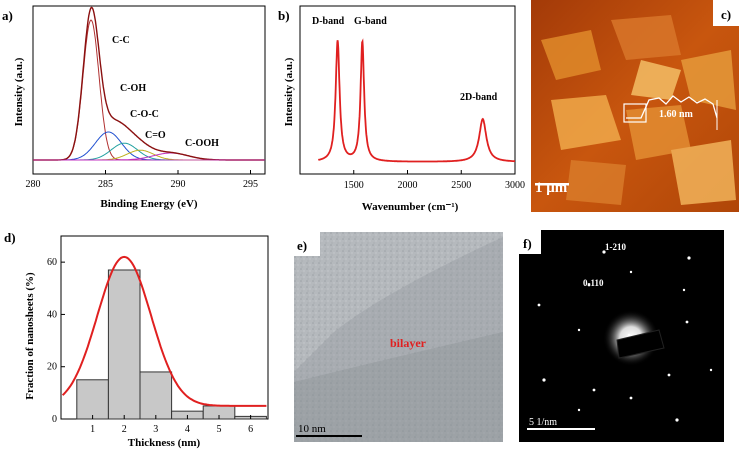 The width and height of the screenshot is (741, 454). I want to click on panel-b-plot, so click(416, 100).